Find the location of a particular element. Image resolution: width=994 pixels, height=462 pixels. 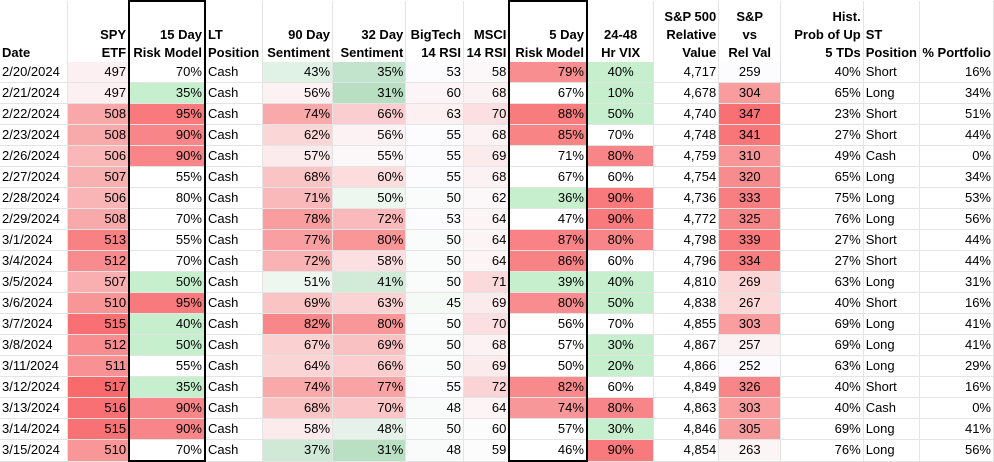

cell-spy: 517 is located at coordinates (98, 387).